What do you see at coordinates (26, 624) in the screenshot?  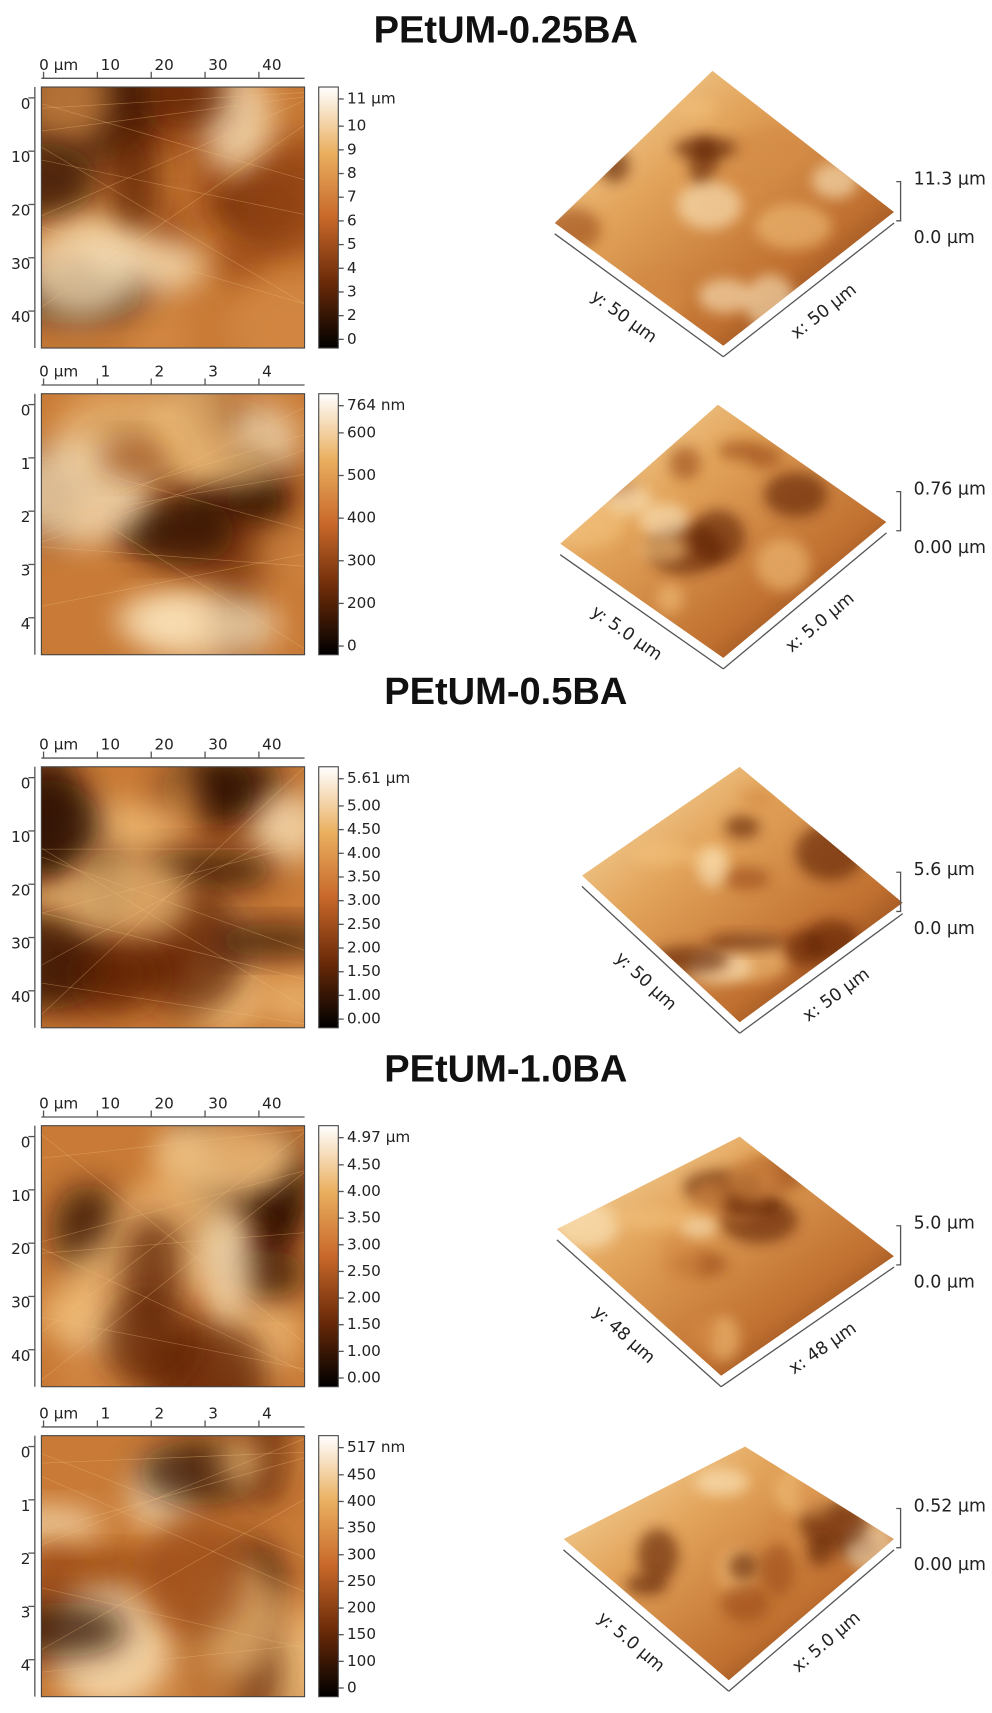 I see `y-tick-label: 4` at bounding box center [26, 624].